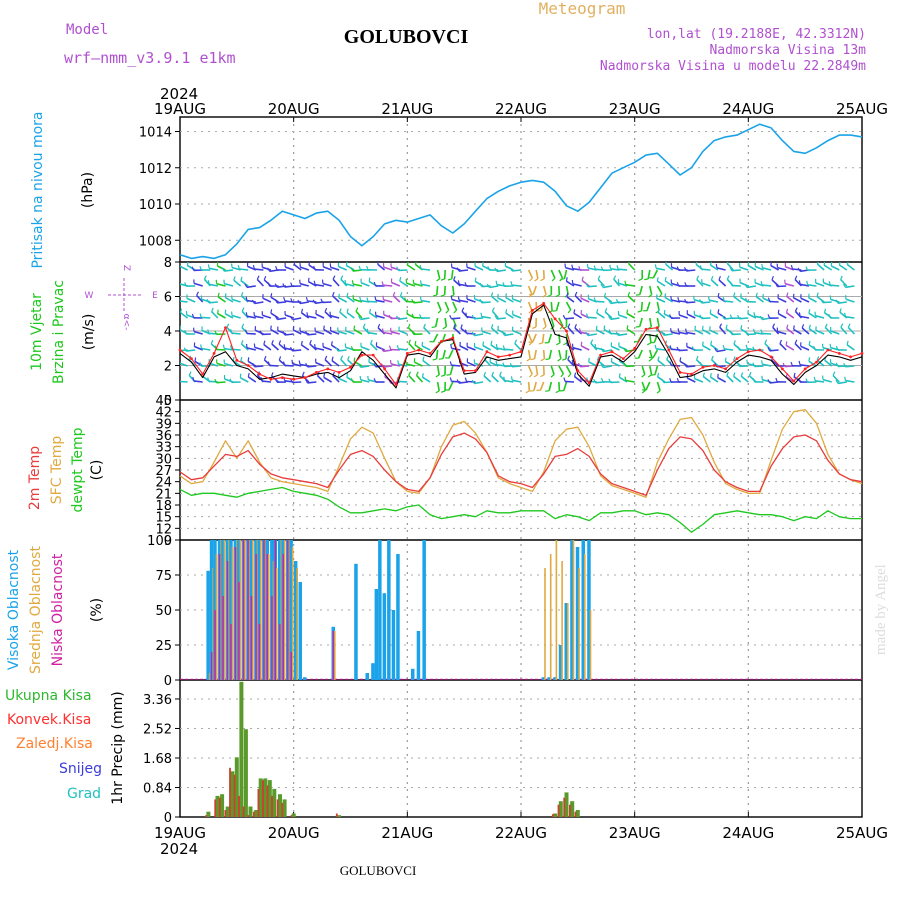 This screenshot has width=900, height=900. What do you see at coordinates (163, 506) in the screenshot?
I see `y-tick-label: 18` at bounding box center [163, 506].